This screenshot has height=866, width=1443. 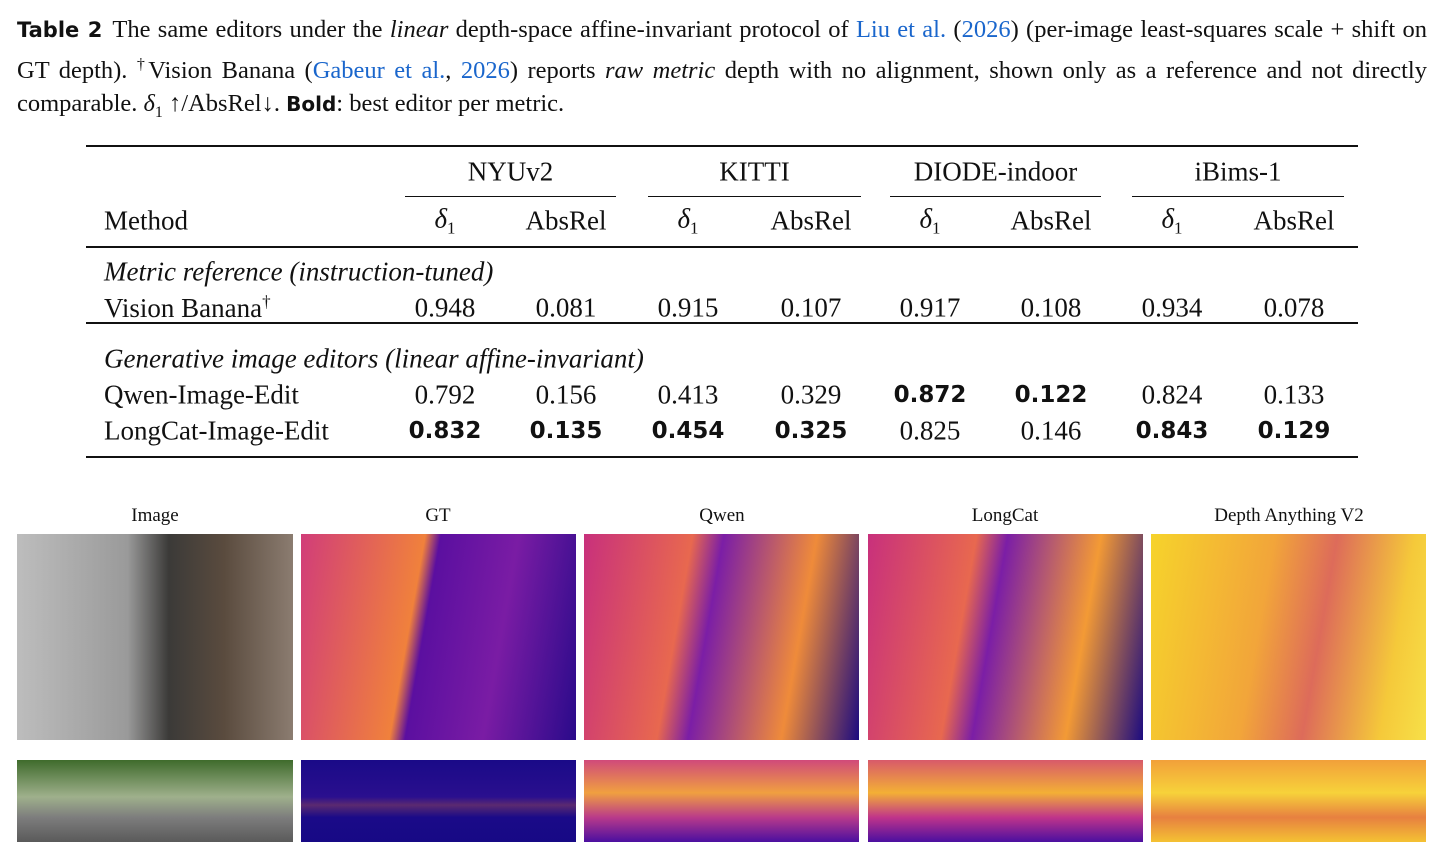 I want to click on table-cell: 0.917, so click(x=930, y=307).